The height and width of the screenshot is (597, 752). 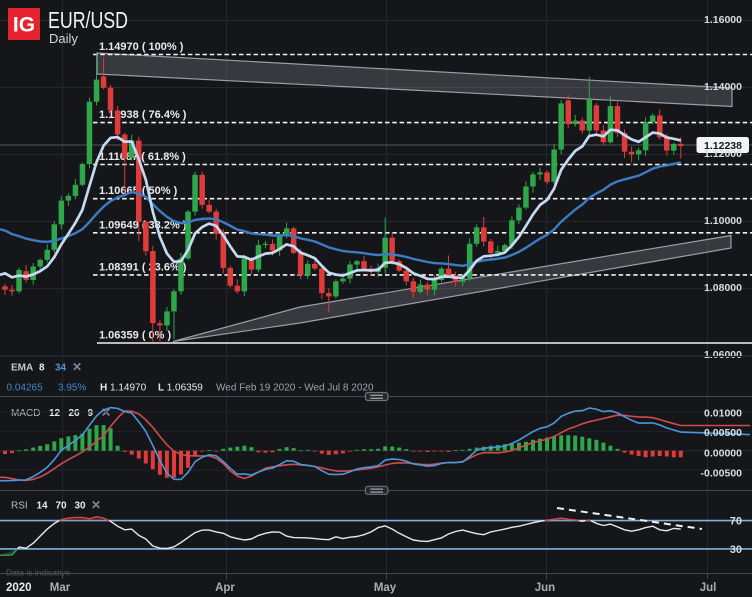 I want to click on svg-text: May, so click(x=385, y=588).